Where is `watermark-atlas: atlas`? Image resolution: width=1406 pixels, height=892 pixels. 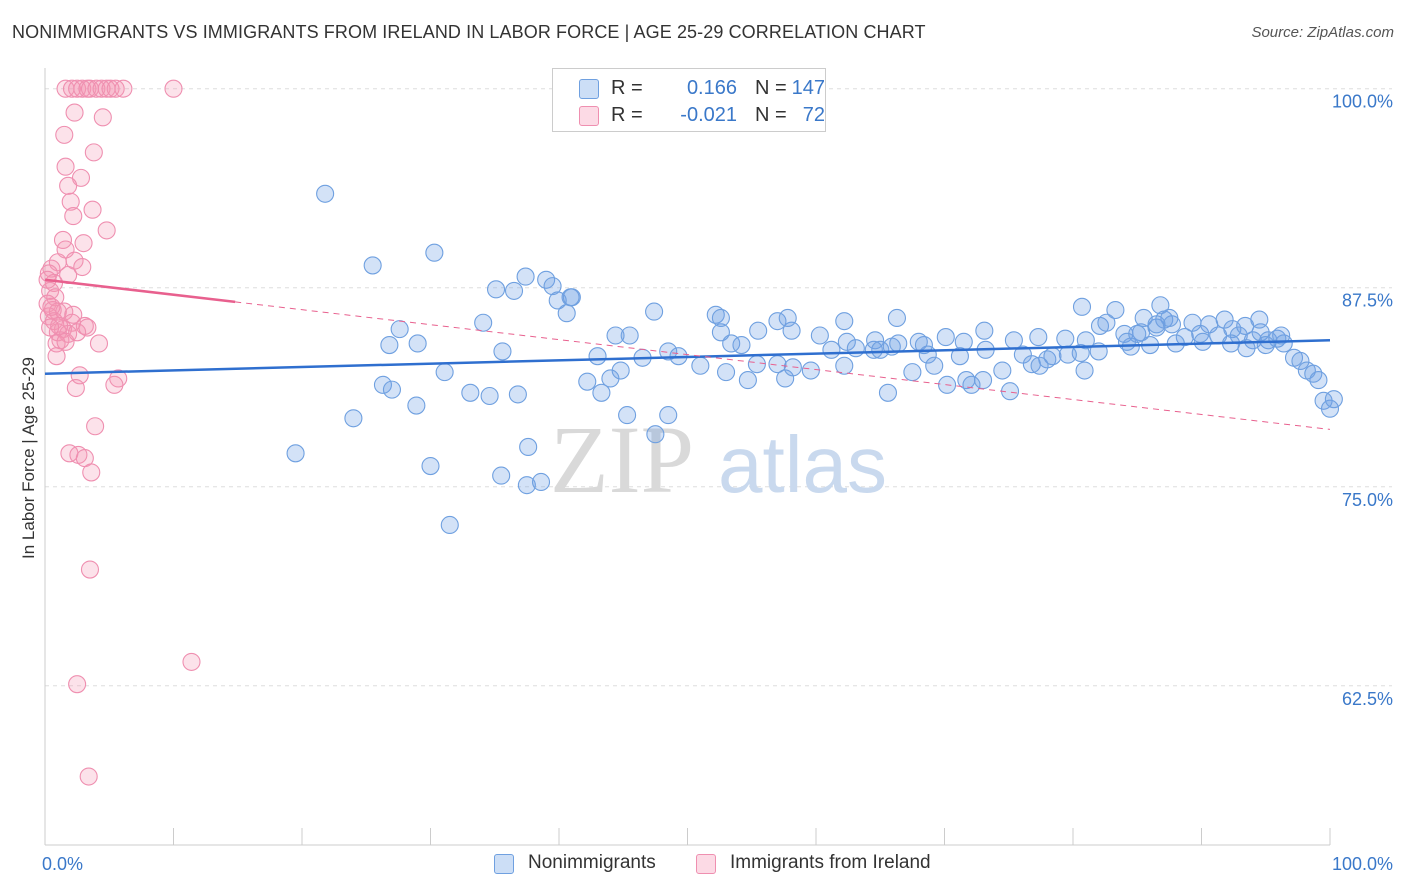
watermark-atlas: atlas is located at coordinates (802, 464).